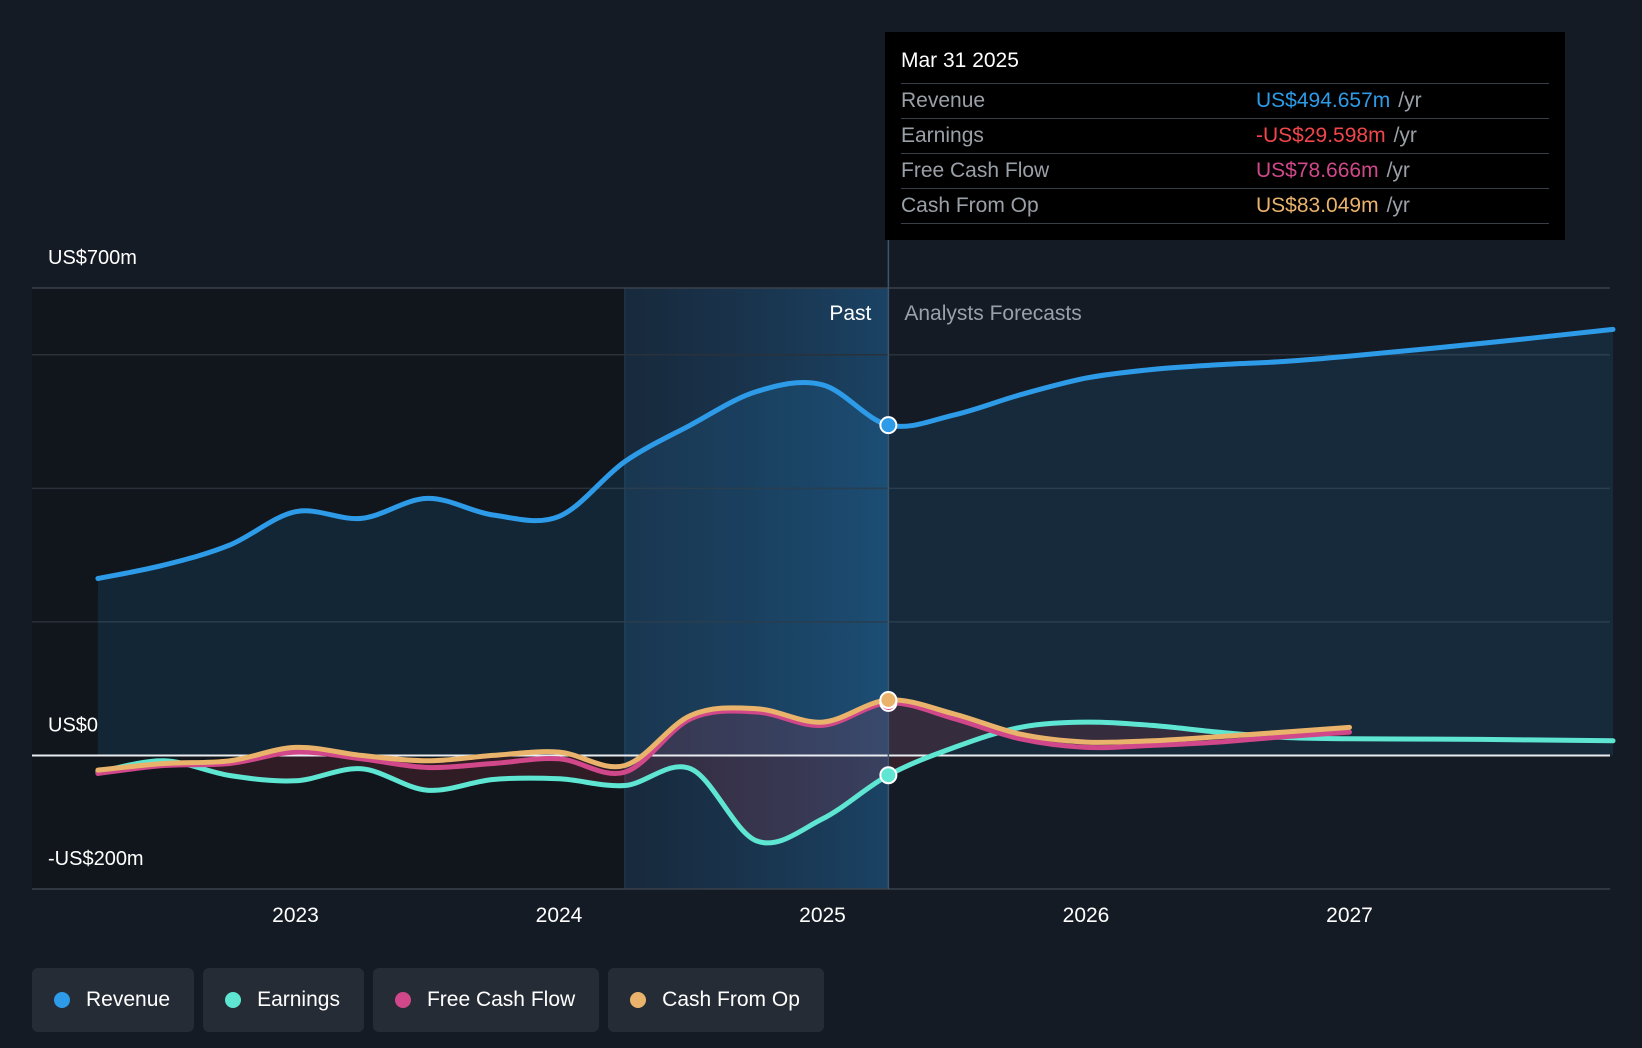 The image size is (1642, 1048). What do you see at coordinates (888, 699) in the screenshot?
I see `cash-from-op-marker` at bounding box center [888, 699].